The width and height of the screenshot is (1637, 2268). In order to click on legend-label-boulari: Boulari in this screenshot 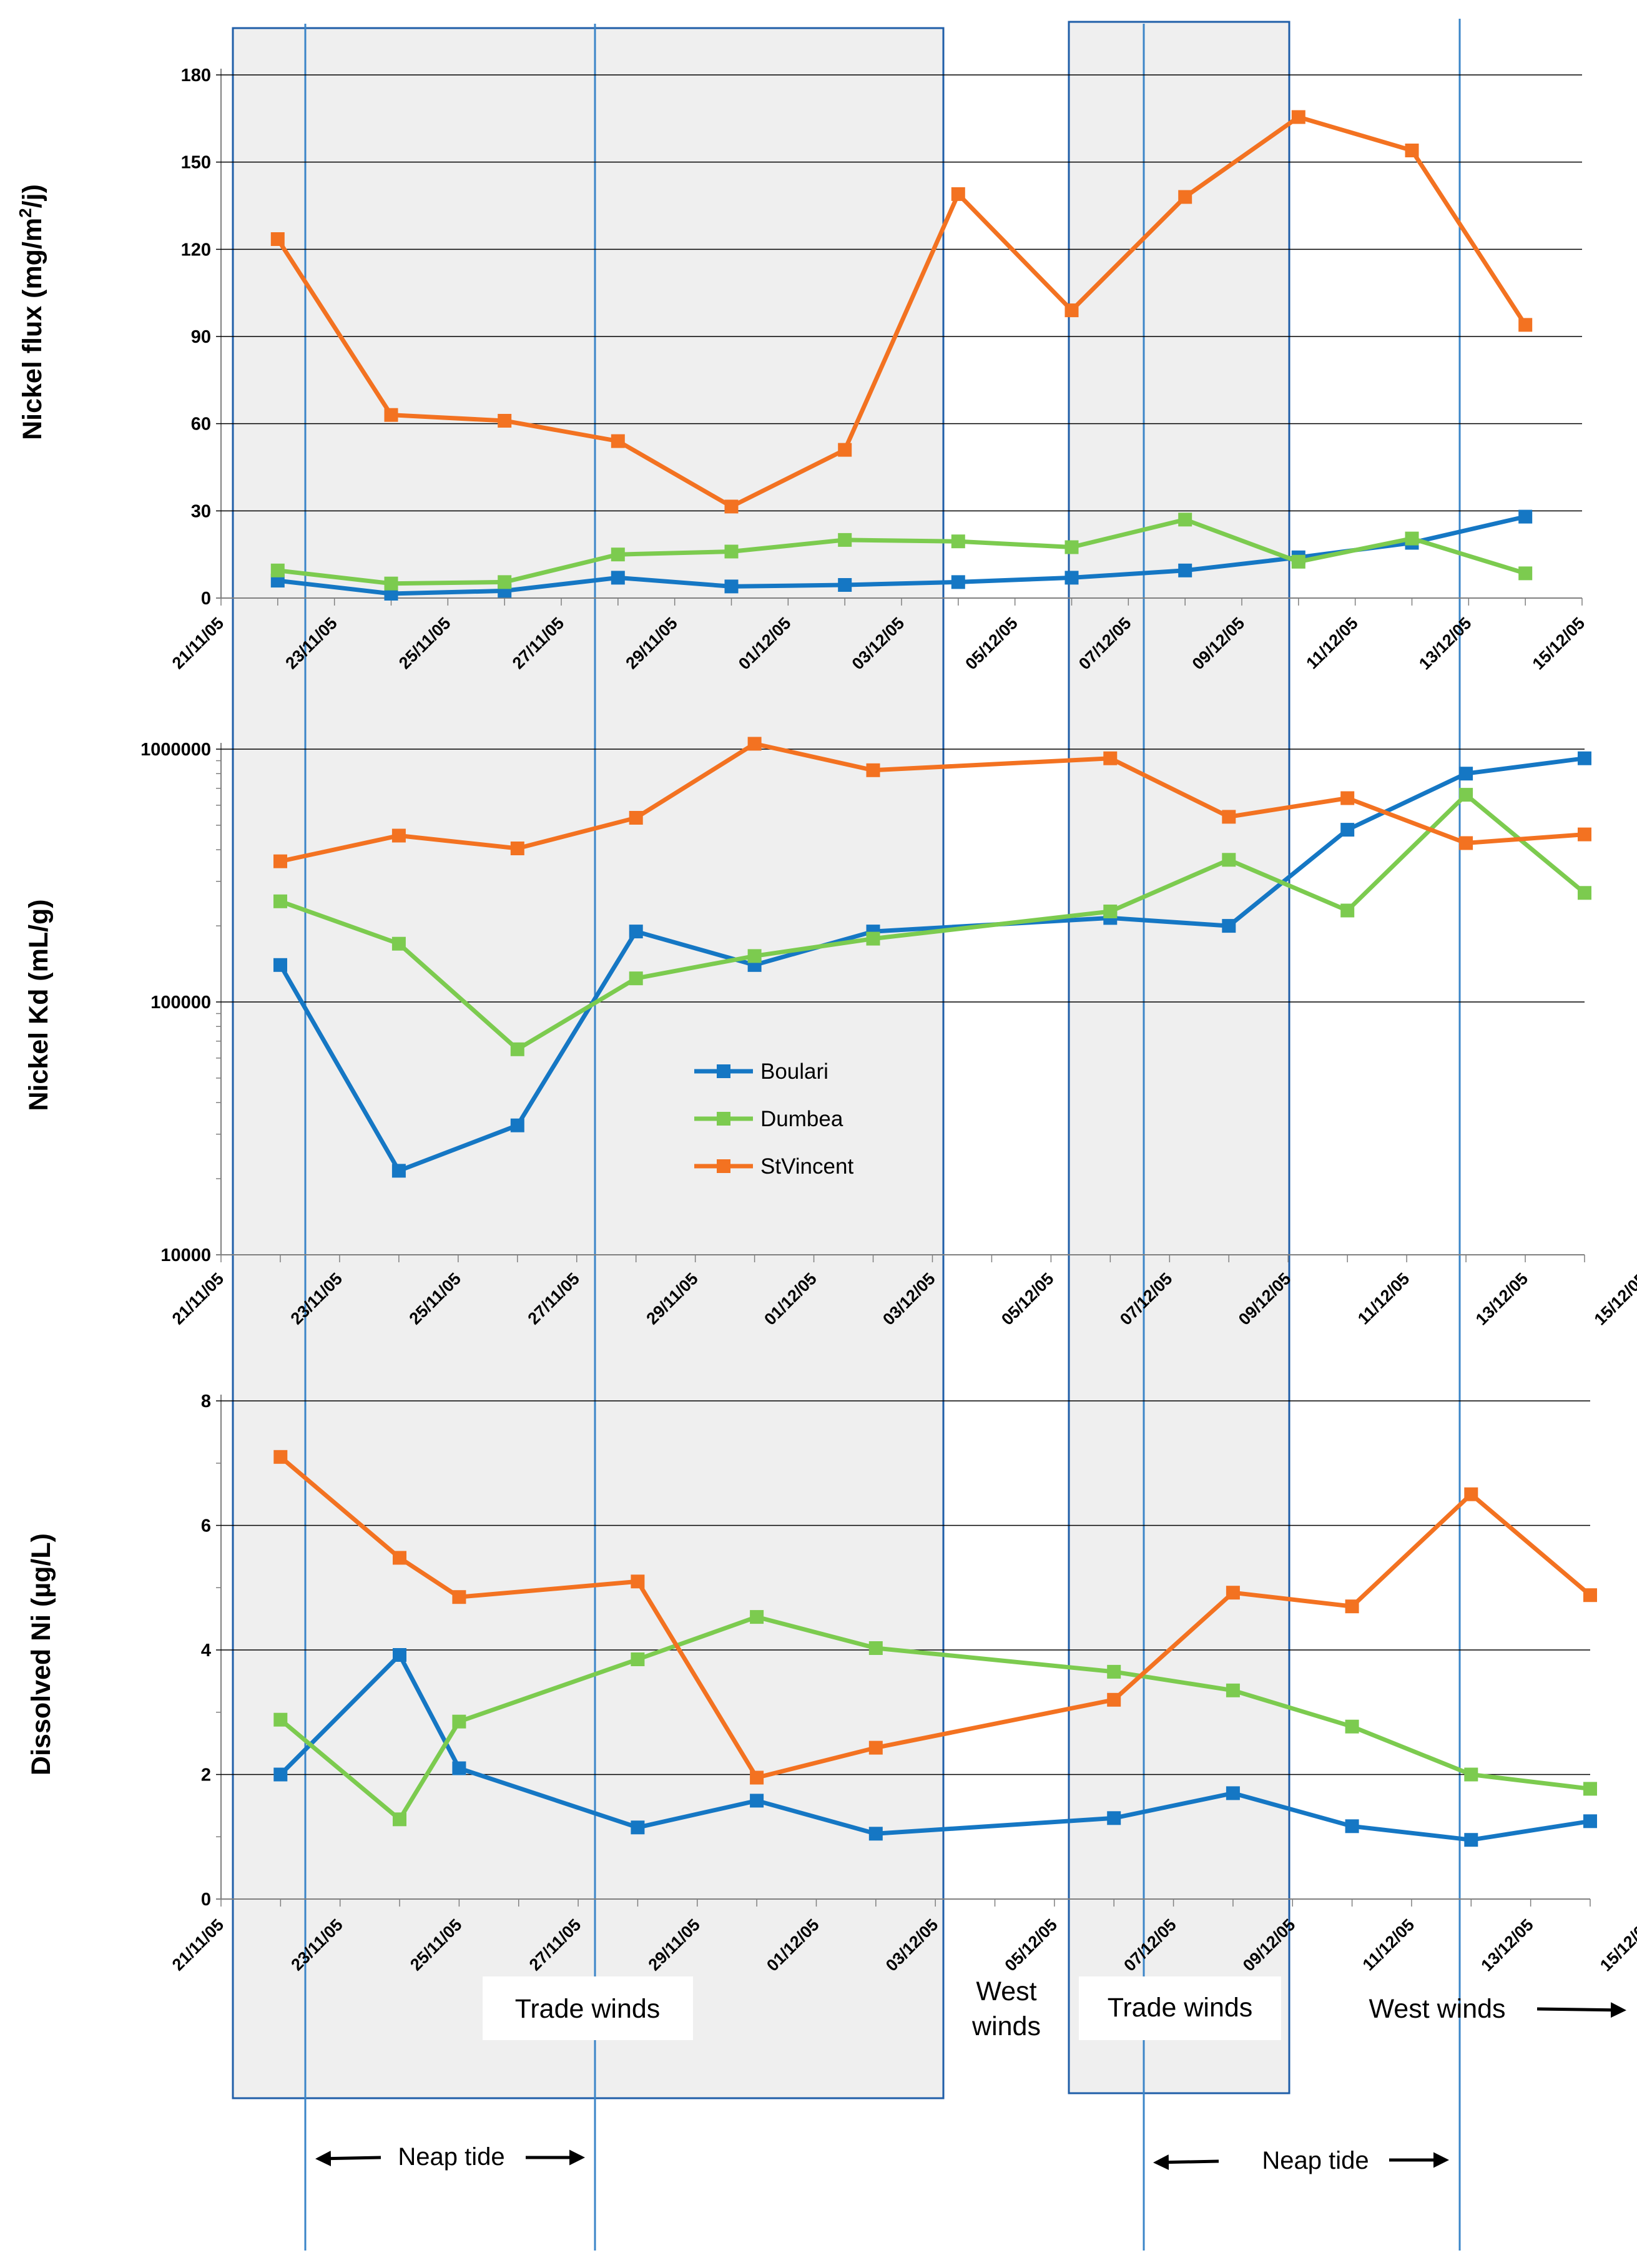, I will do `click(794, 1071)`.